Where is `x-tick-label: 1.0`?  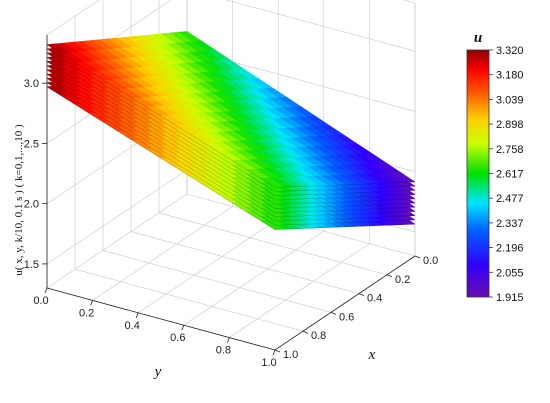 x-tick-label: 1.0 is located at coordinates (290, 355).